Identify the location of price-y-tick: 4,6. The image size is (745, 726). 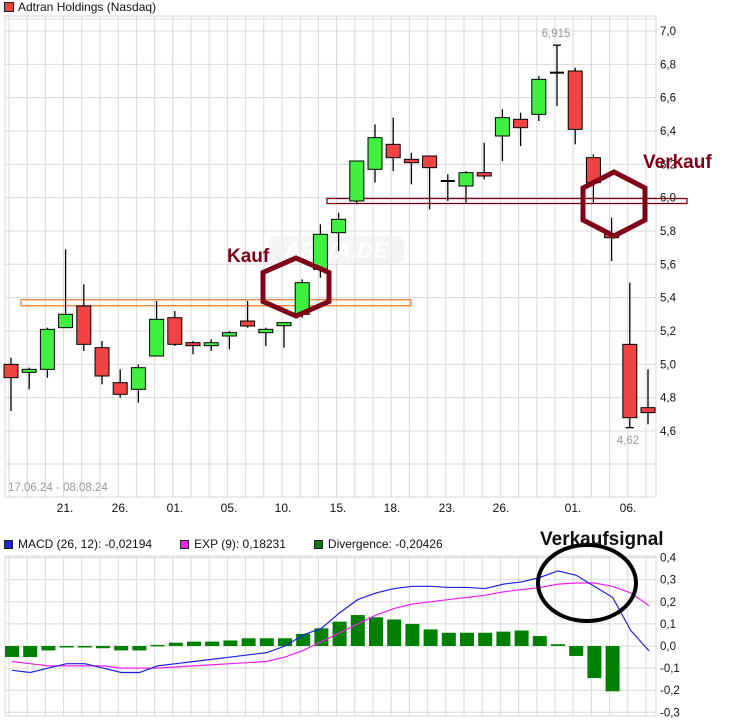
(668, 432).